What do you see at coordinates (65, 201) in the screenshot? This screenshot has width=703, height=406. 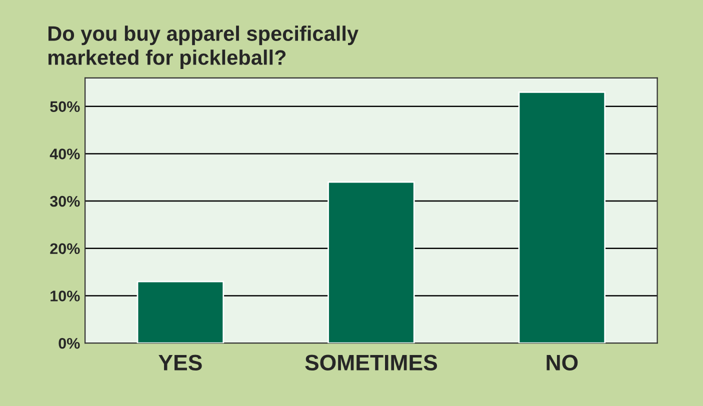 I see `y-tick-label: 30%` at bounding box center [65, 201].